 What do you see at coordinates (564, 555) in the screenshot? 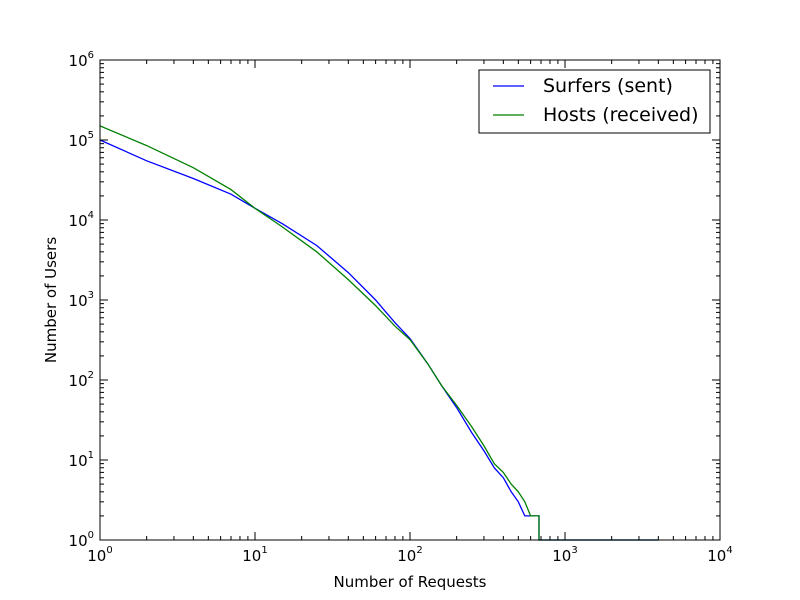
I see `x-tick-label: 10³` at bounding box center [564, 555].